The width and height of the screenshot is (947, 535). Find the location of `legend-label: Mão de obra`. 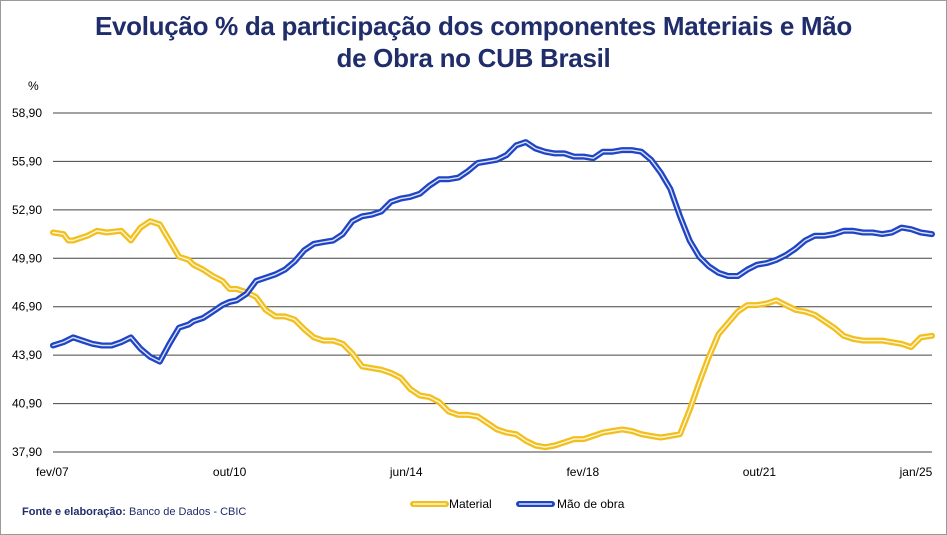

legend-label: Mão de obra is located at coordinates (591, 504).